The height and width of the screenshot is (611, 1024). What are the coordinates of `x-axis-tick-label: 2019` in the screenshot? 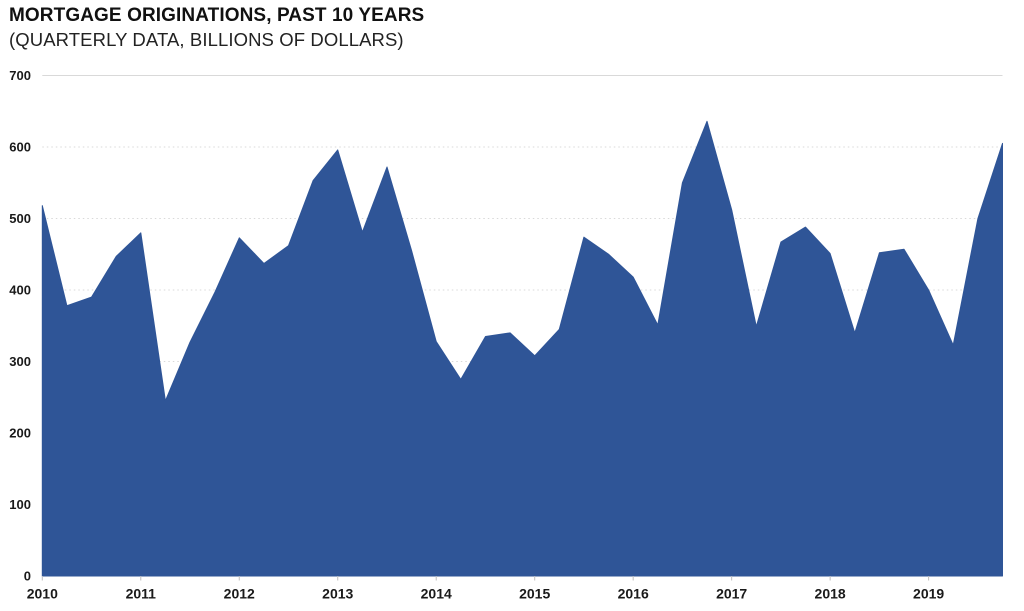 It's located at (928, 594).